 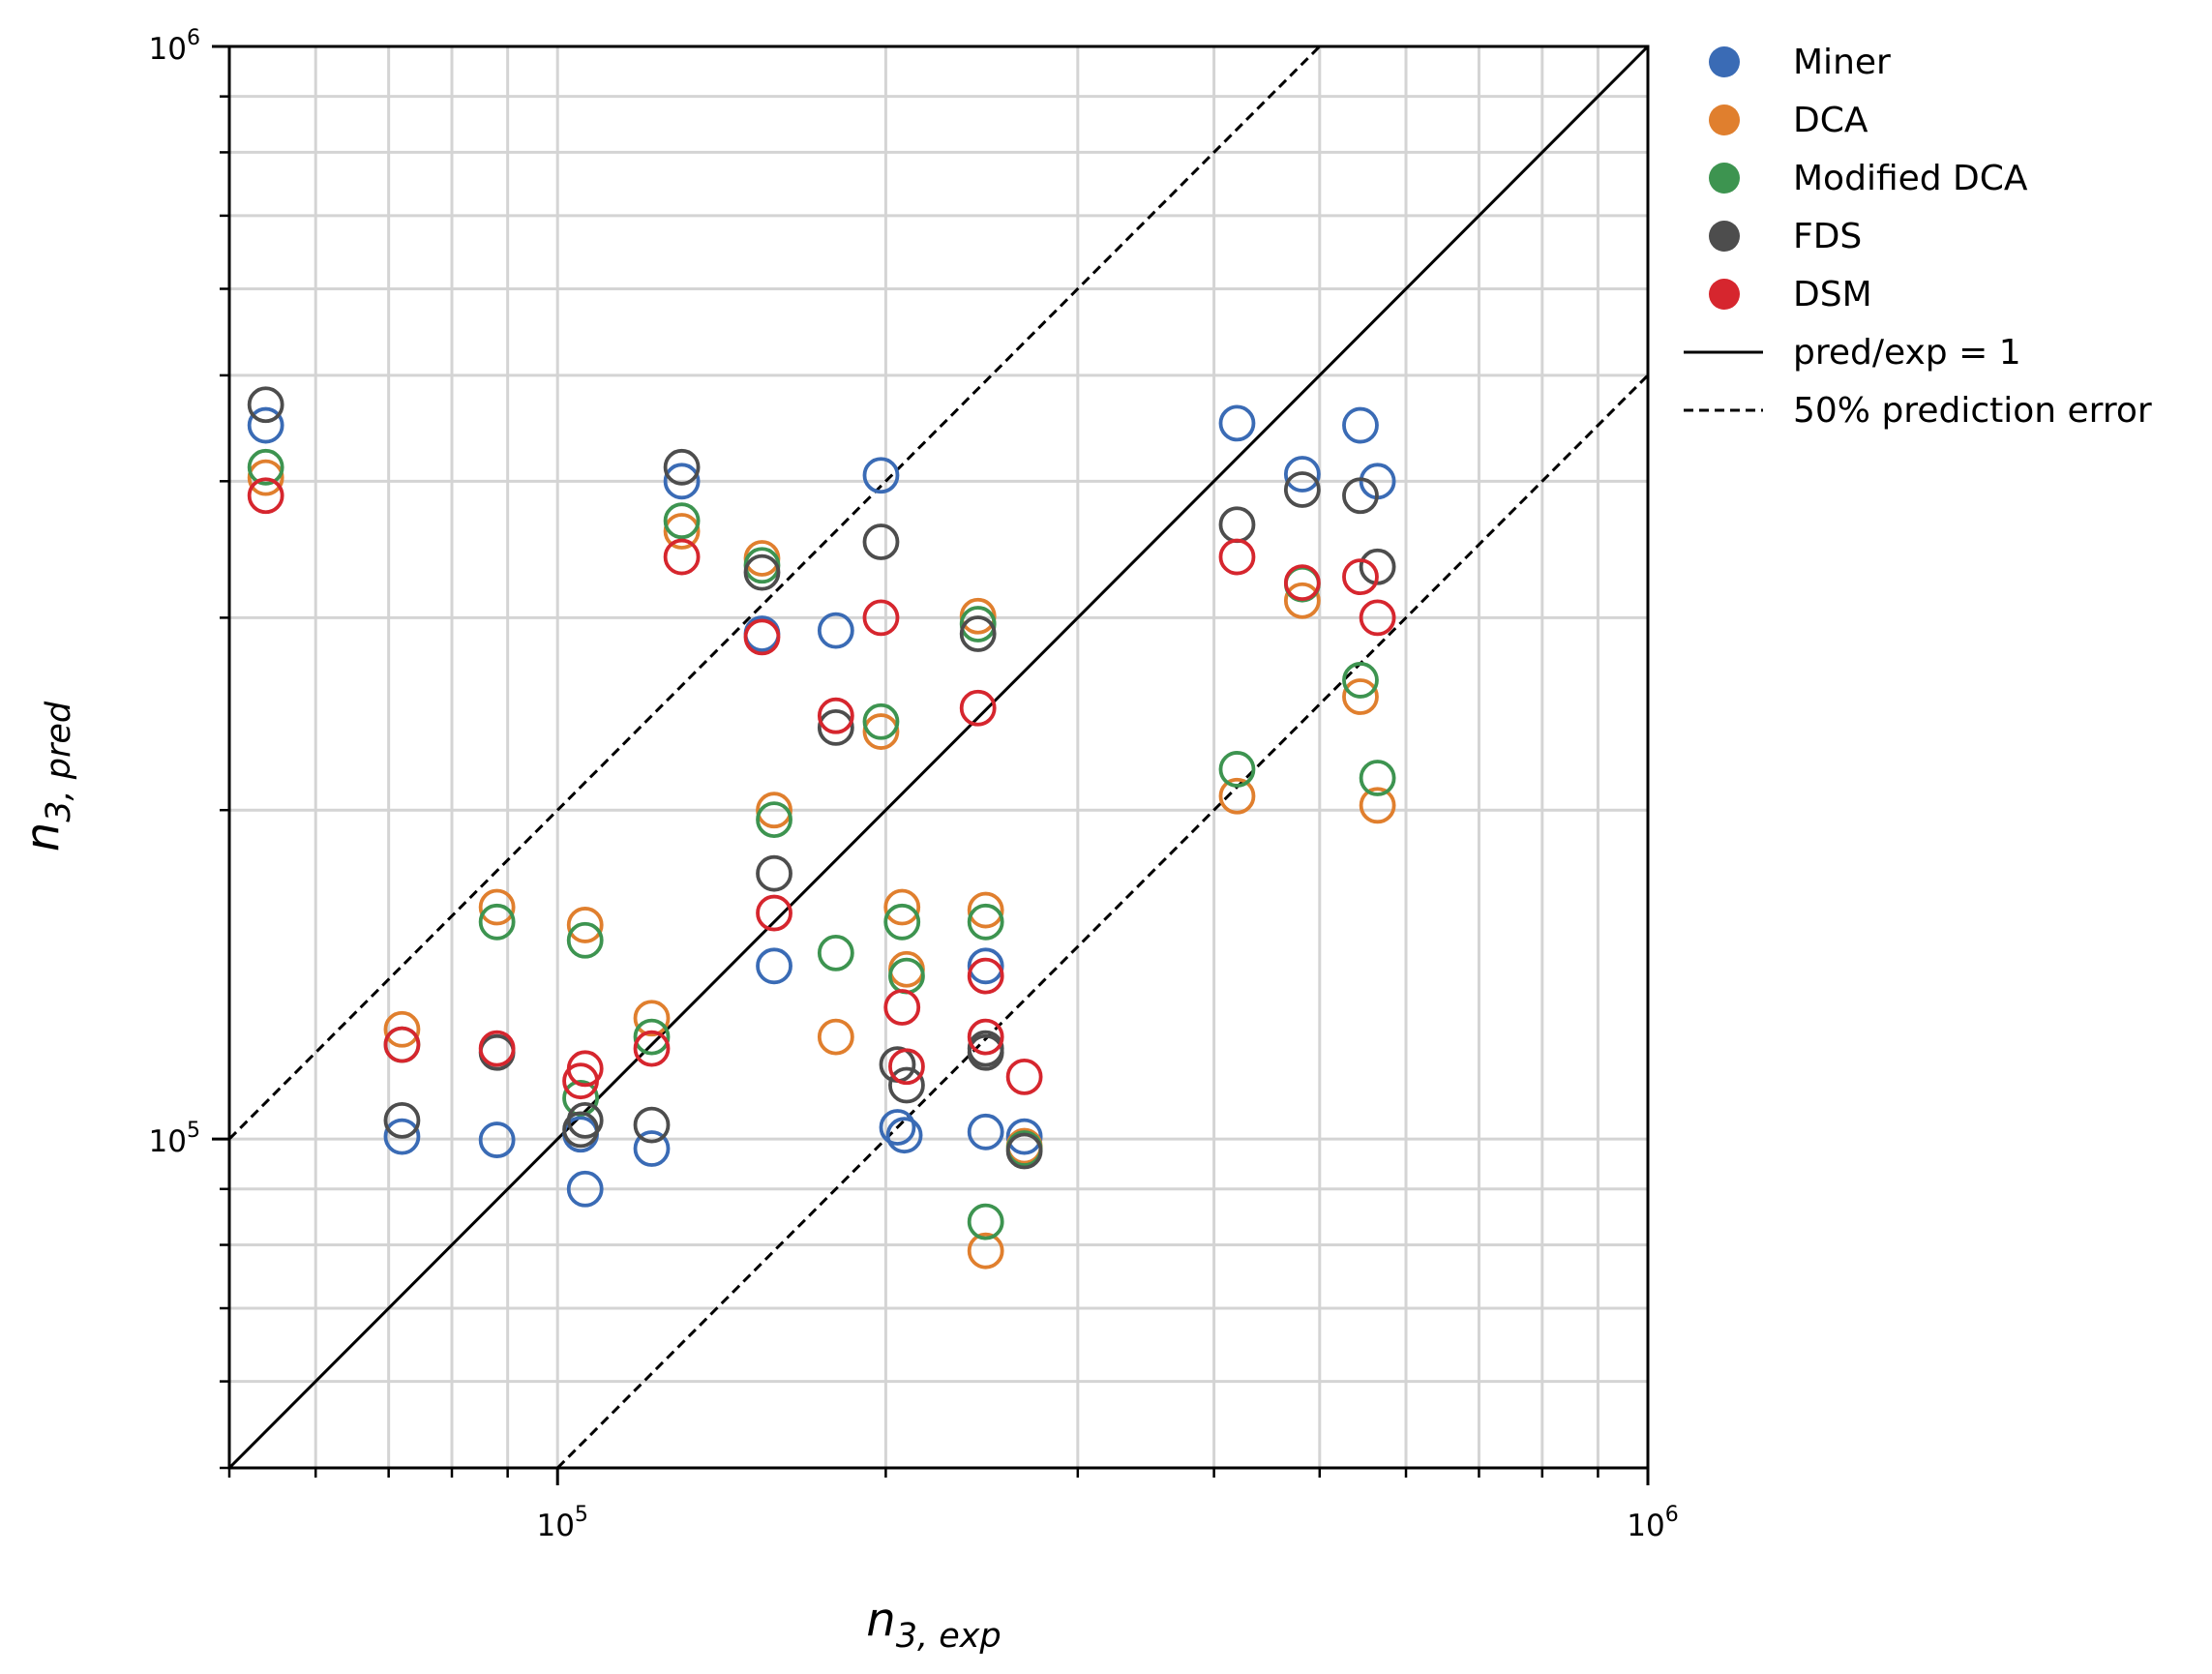 I want to click on y-tick-label: 106, so click(x=175, y=46).